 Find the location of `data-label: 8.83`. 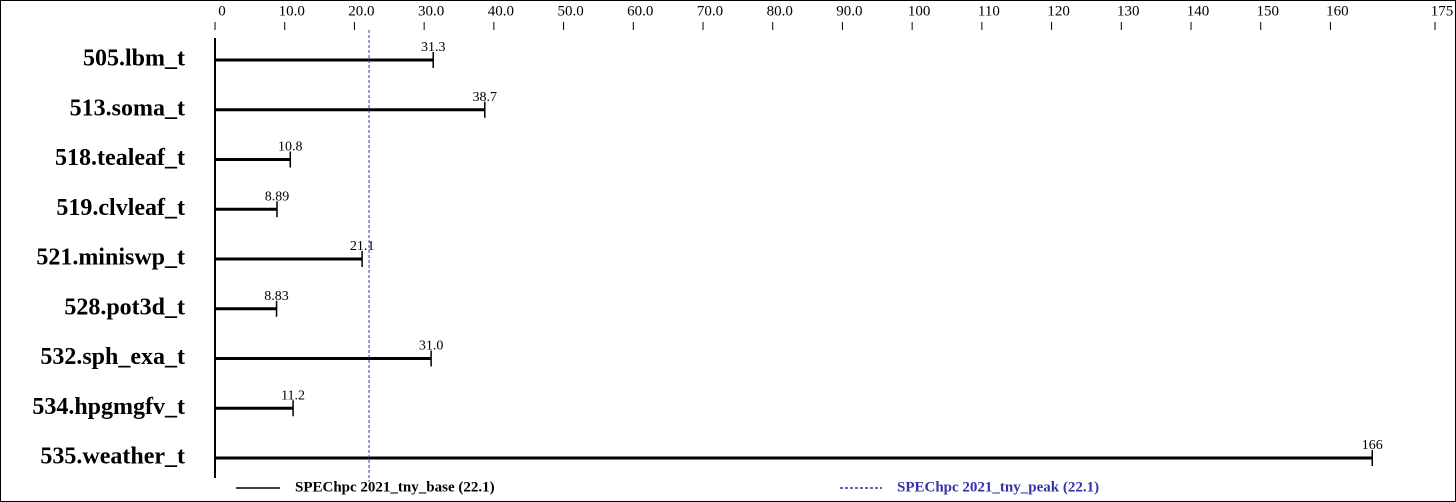

data-label: 8.83 is located at coordinates (276, 296).